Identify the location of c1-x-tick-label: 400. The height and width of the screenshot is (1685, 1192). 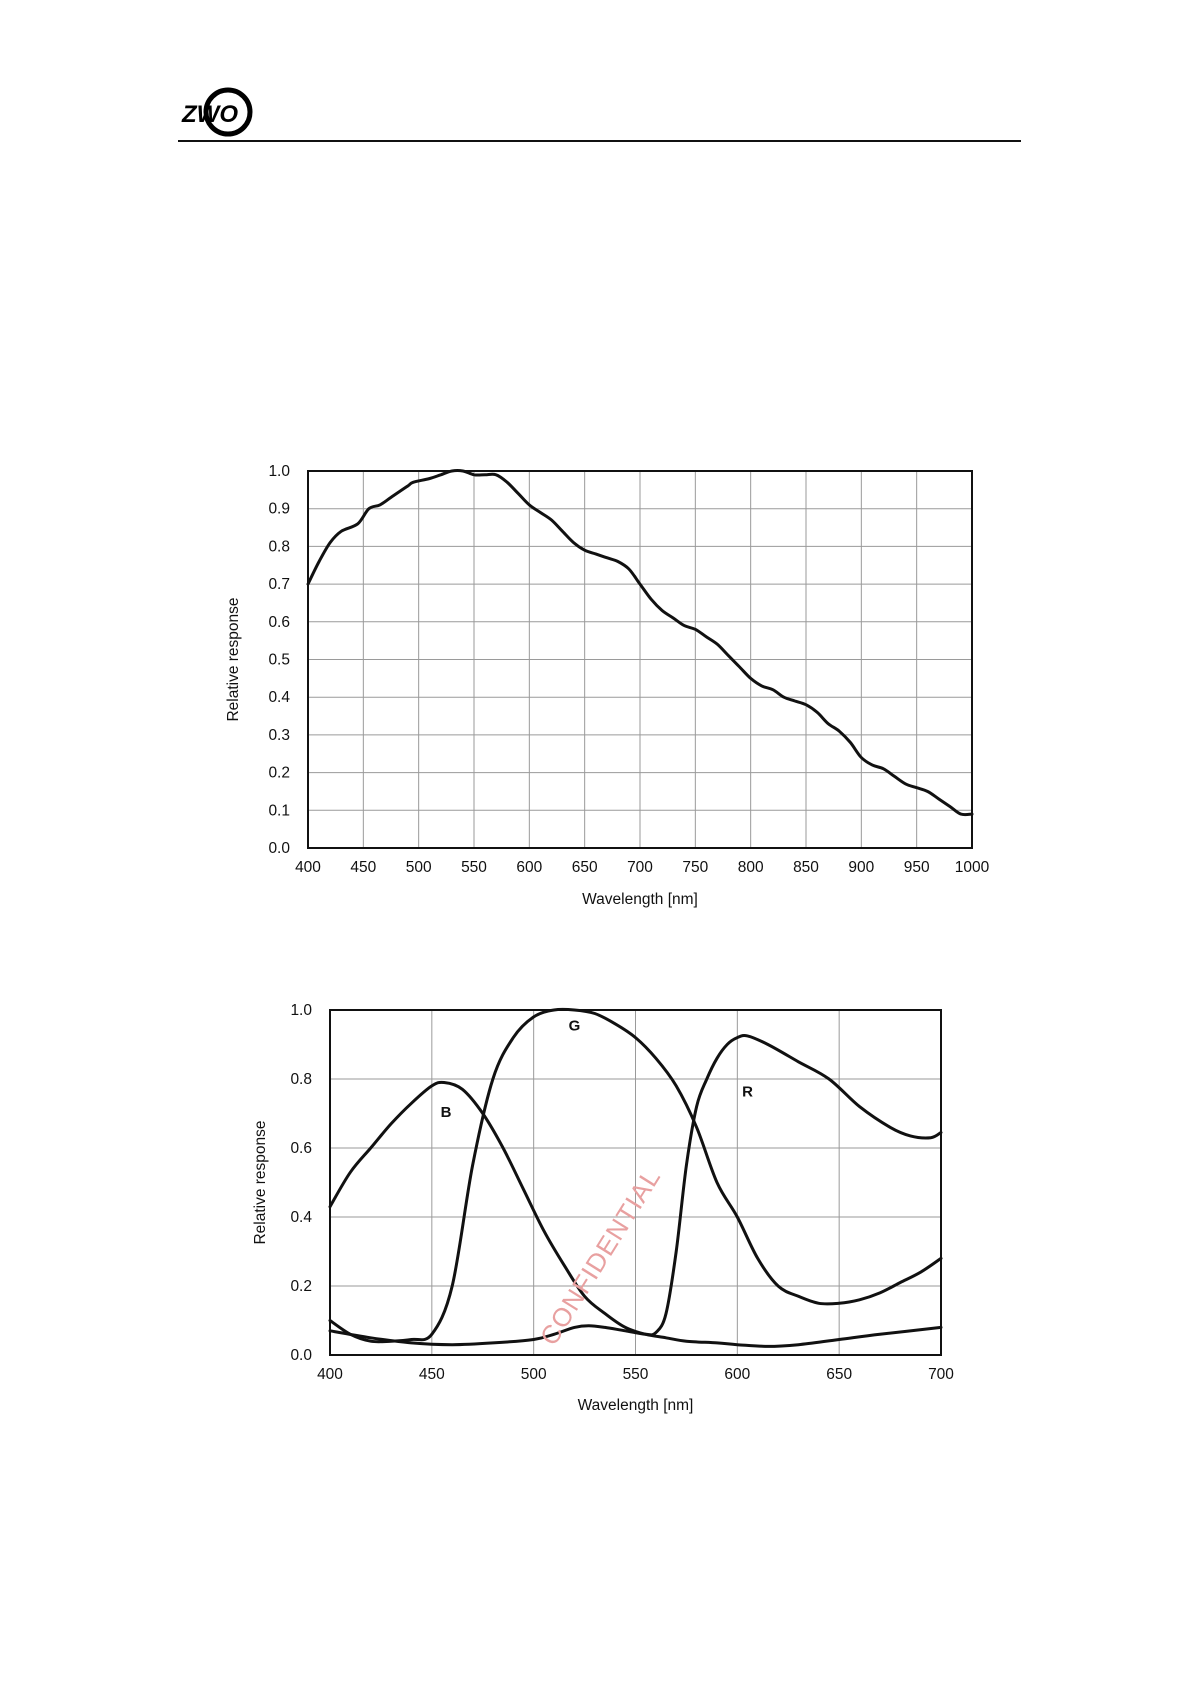
(308, 867).